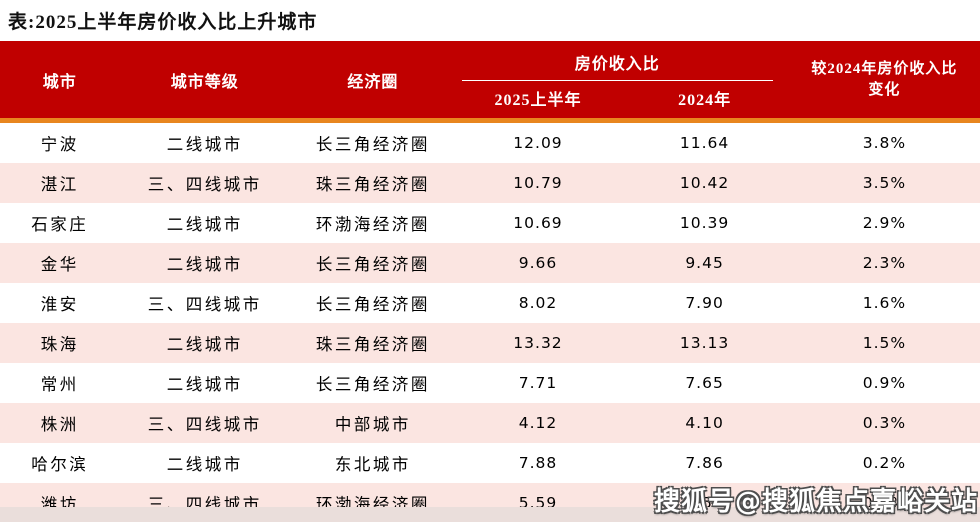  Describe the element at coordinates (372, 464) in the screenshot. I see `cell-circle: 东北城市` at that location.